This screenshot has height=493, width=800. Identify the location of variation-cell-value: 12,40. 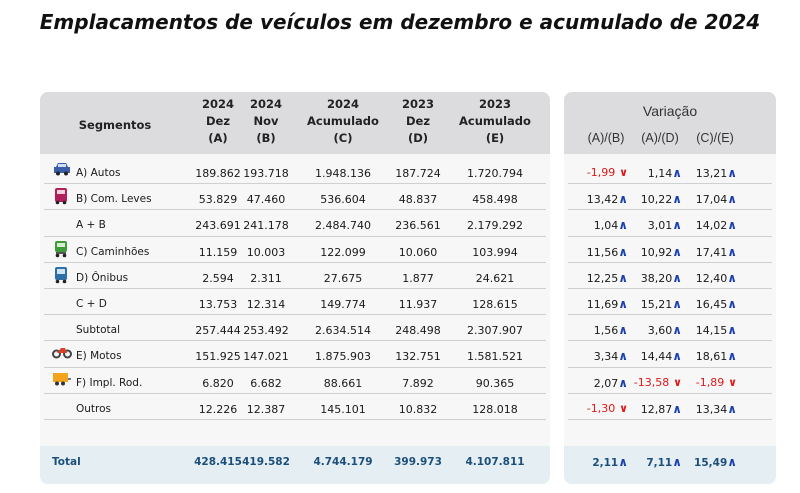
(711, 278).